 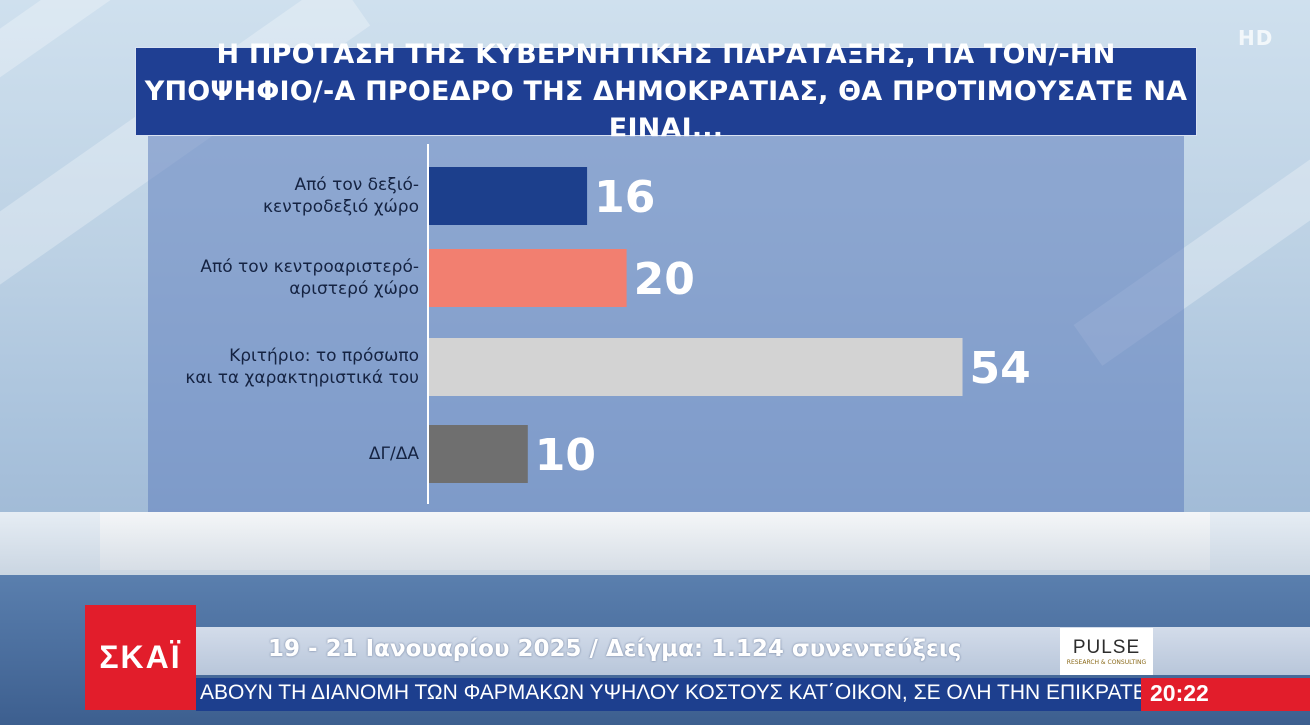 I want to click on category-label: Από τον δεξιό-κεντροδεξιό χώρο, so click(x=274, y=196).